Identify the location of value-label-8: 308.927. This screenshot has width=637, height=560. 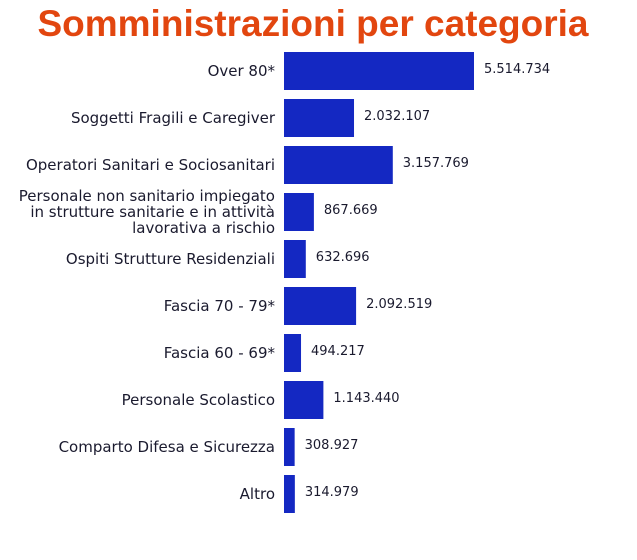
(332, 445).